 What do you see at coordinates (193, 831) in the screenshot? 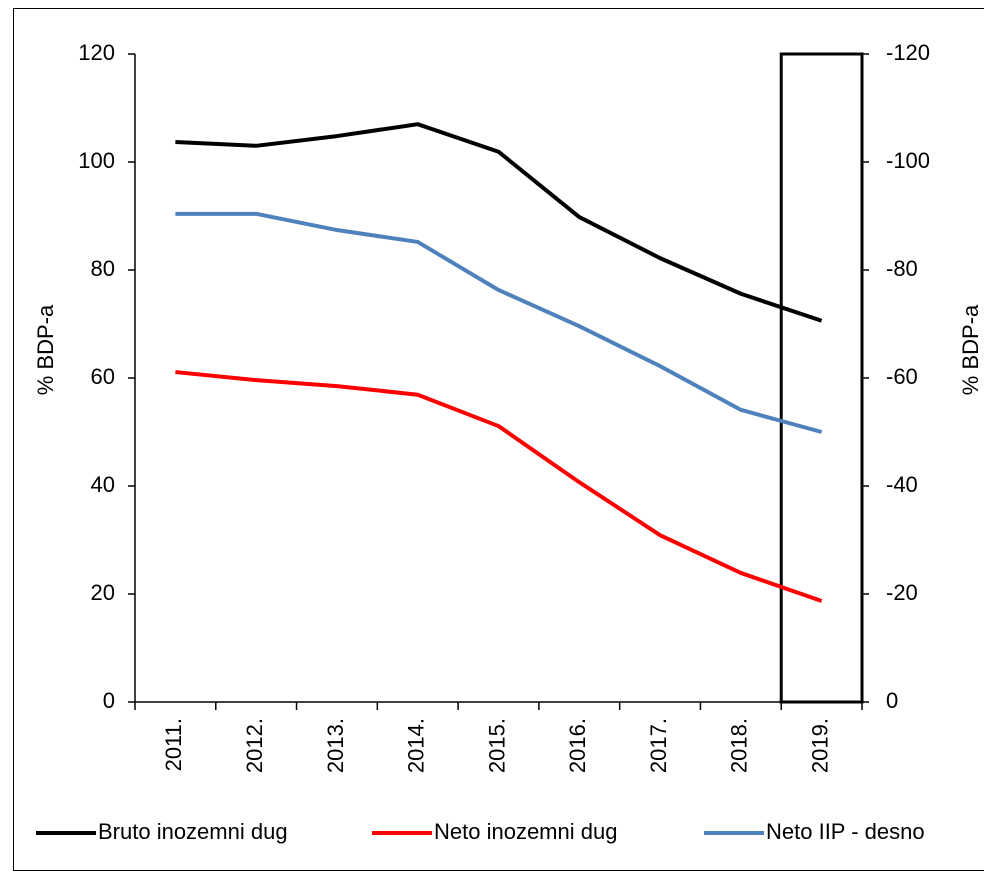
I see `legend-label: Bruto inozemni dug` at bounding box center [193, 831].